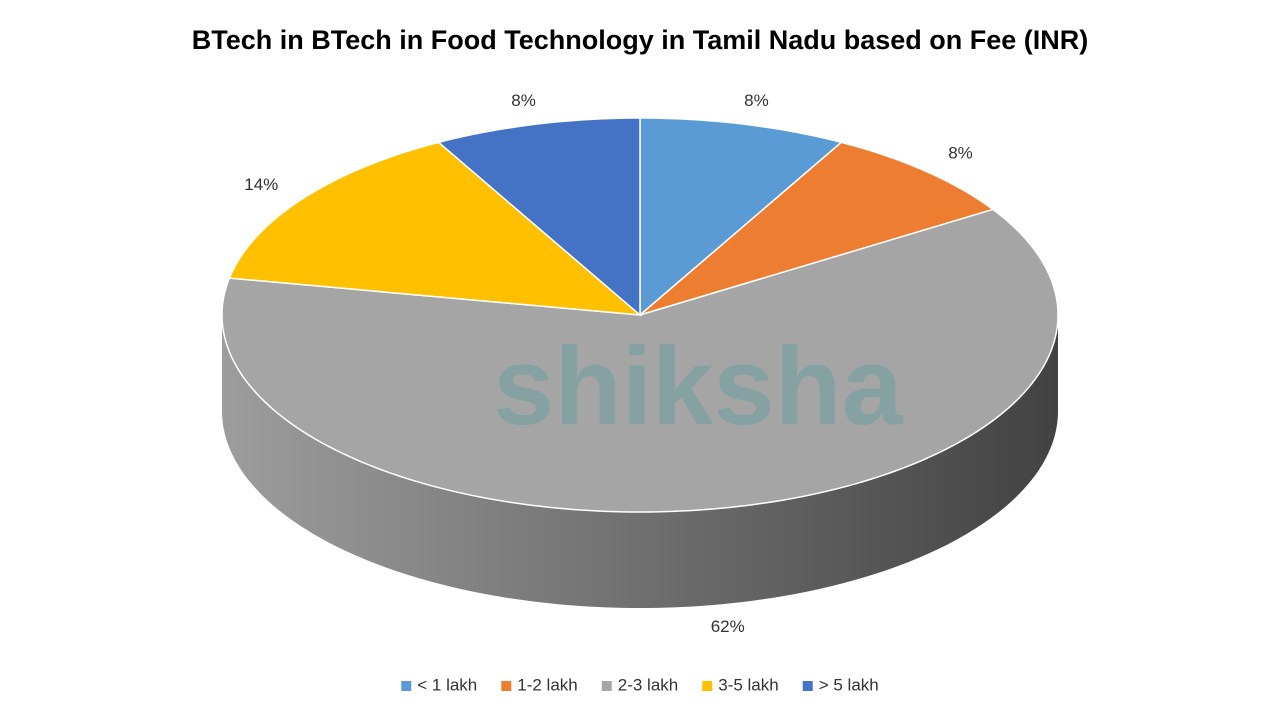 Image resolution: width=1280 pixels, height=720 pixels. What do you see at coordinates (728, 626) in the screenshot?
I see `data-label: 62%` at bounding box center [728, 626].